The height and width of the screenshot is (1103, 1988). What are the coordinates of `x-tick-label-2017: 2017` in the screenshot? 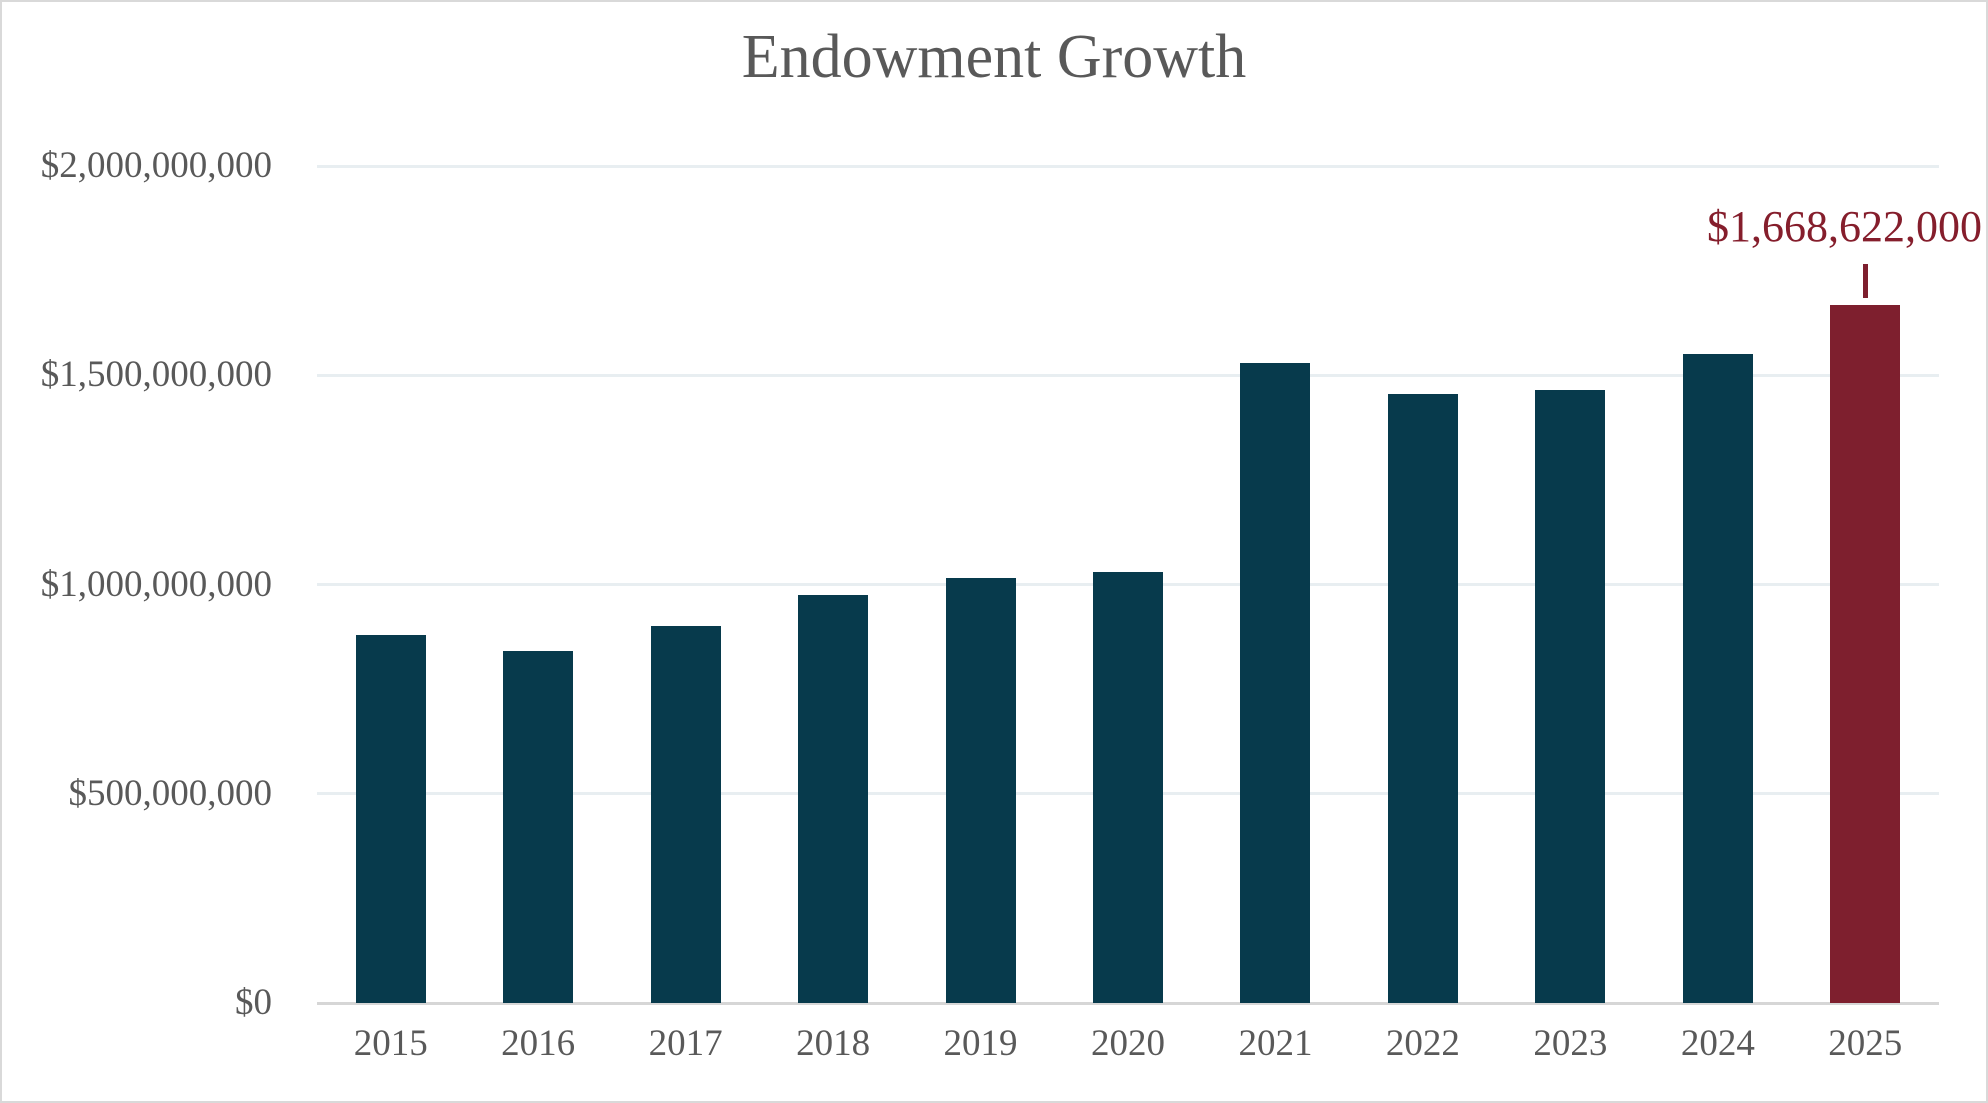 It's located at (685, 1043).